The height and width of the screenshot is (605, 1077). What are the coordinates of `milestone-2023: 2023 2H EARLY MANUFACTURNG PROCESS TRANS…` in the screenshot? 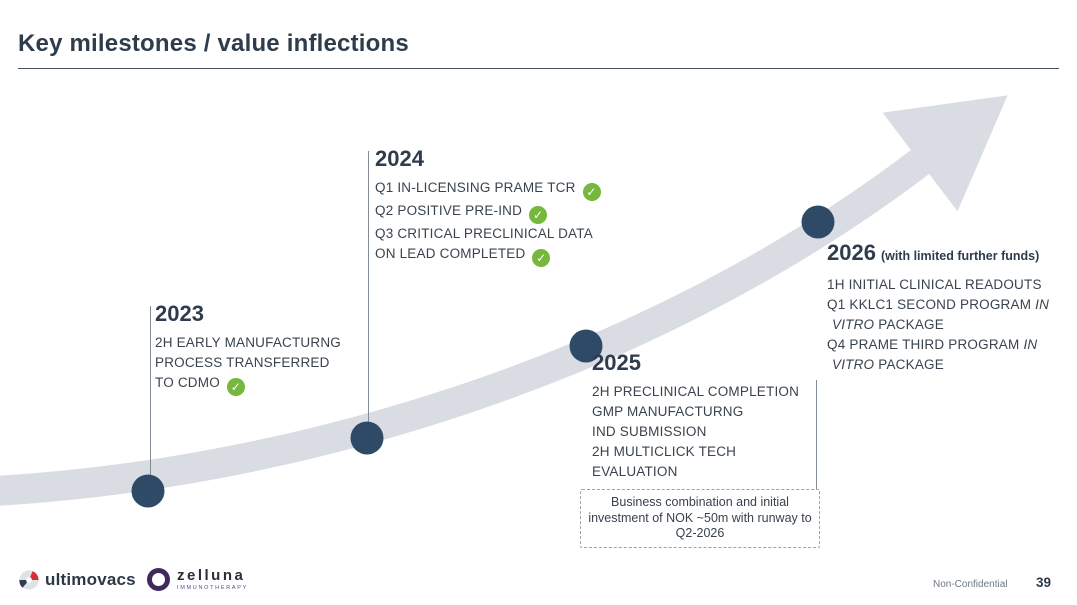 It's located at (248, 348).